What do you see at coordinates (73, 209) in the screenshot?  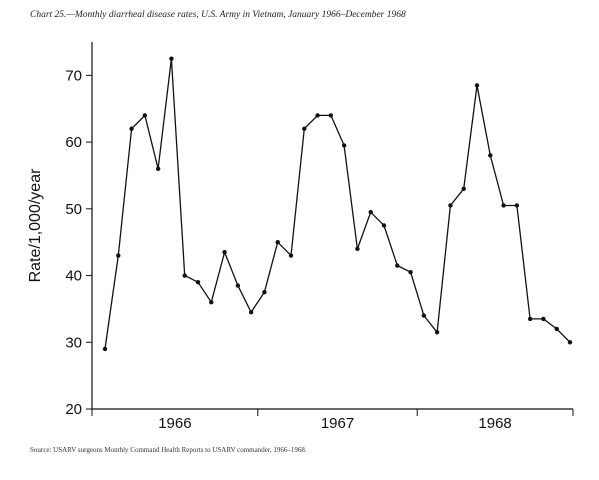 I see `y-tick-label: 50` at bounding box center [73, 209].